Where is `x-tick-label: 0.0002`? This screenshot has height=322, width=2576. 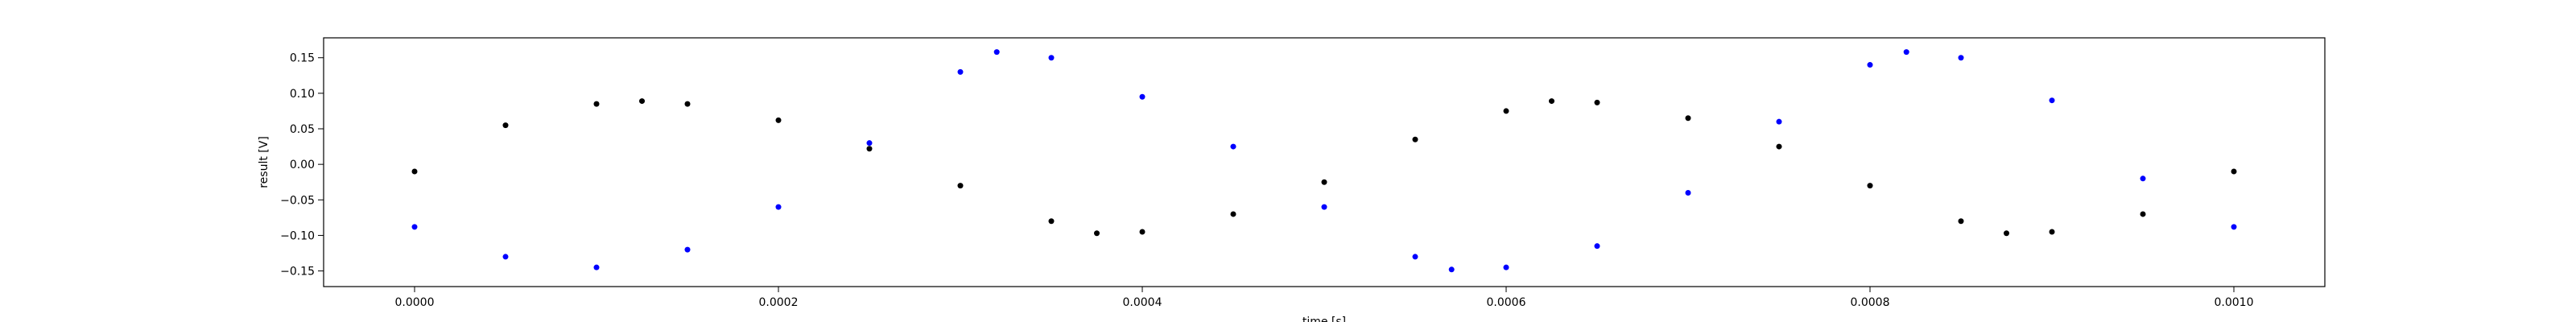
x-tick-label: 0.0002 is located at coordinates (779, 302).